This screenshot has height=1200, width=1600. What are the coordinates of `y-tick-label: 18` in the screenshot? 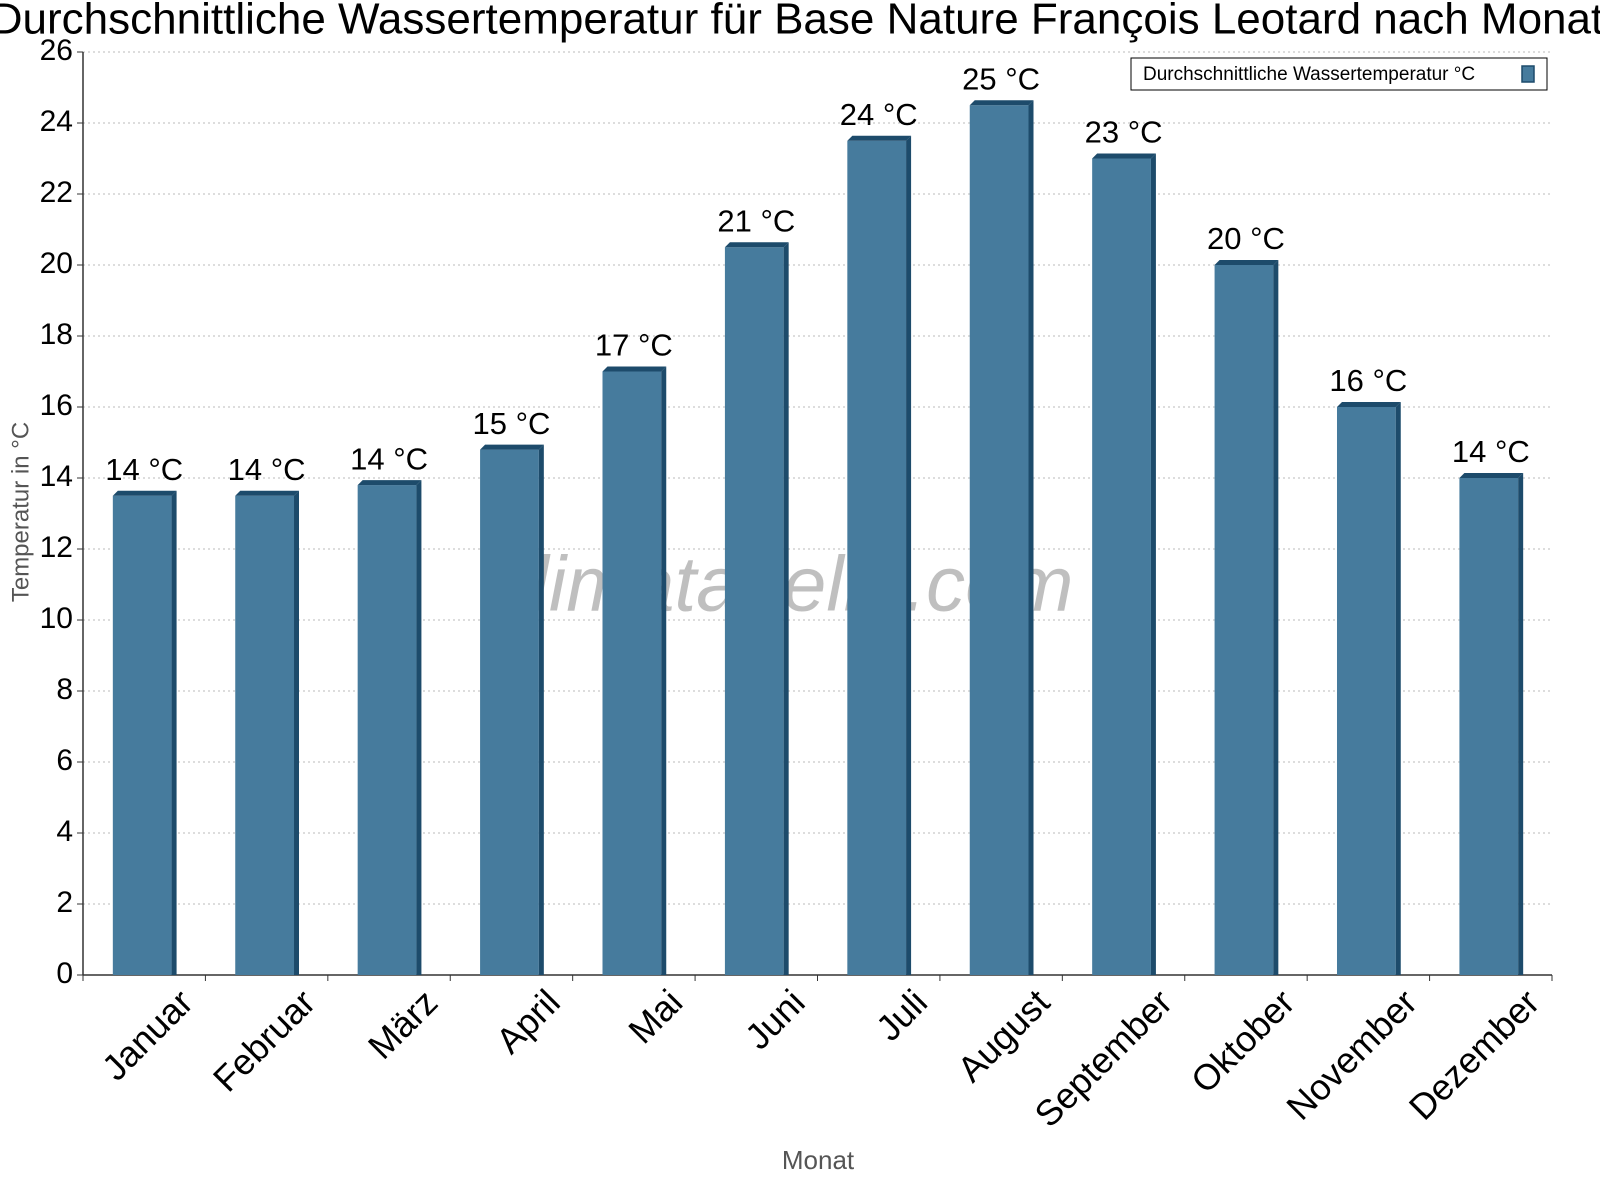 It's located at (56, 334).